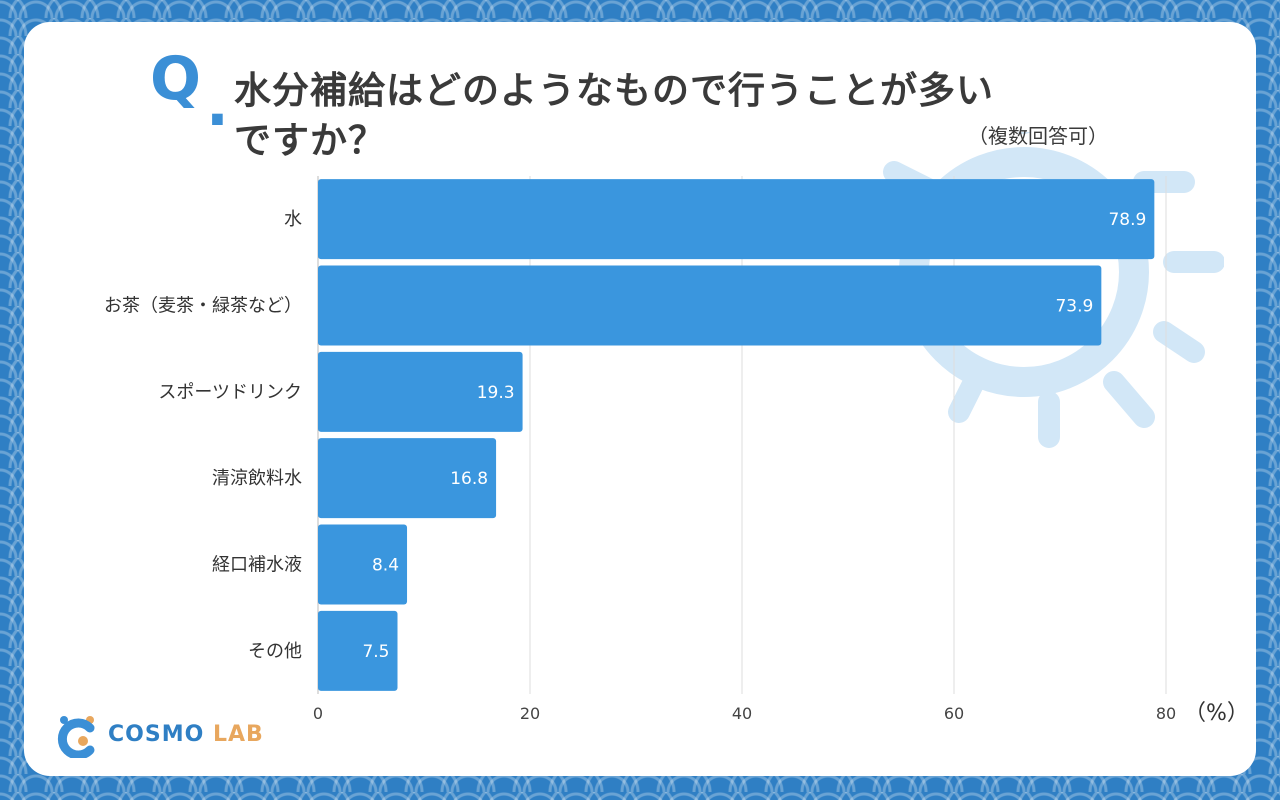  What do you see at coordinates (1074, 307) in the screenshot?
I see `bar-value-label: 73.9` at bounding box center [1074, 307].